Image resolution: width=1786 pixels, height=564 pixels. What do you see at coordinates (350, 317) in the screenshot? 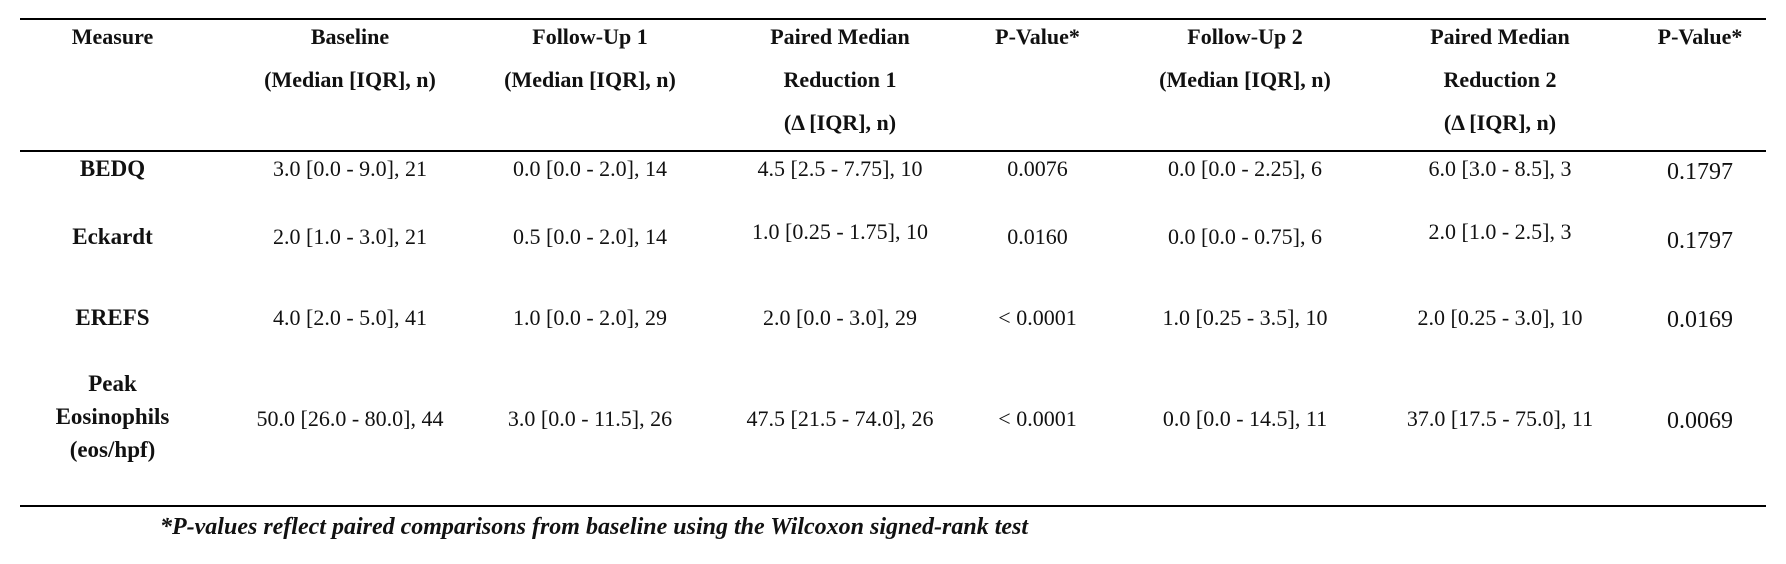
I see `row-3-baseline: 4.0 [2.0 - 5.0], 41` at bounding box center [350, 317].